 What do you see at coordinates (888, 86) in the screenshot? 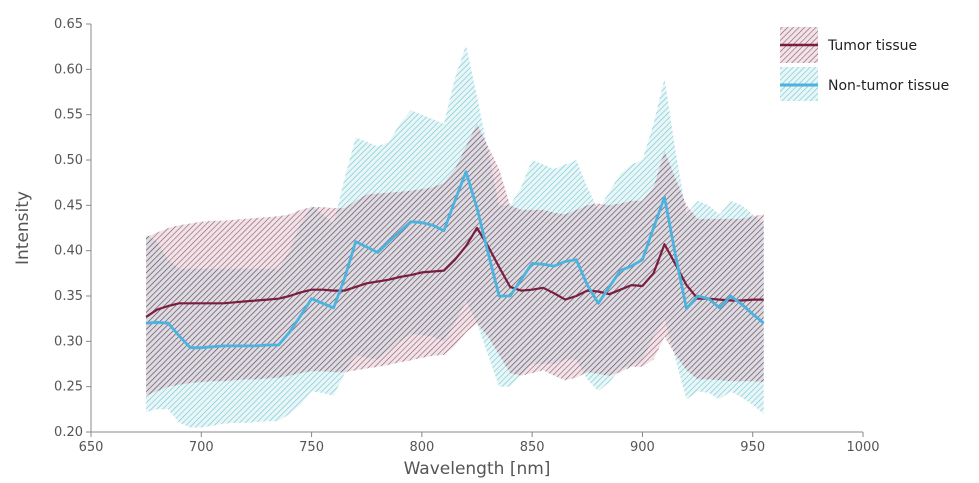
I see `legend-label-non-tumor: Non-tumor tissue` at bounding box center [888, 86].